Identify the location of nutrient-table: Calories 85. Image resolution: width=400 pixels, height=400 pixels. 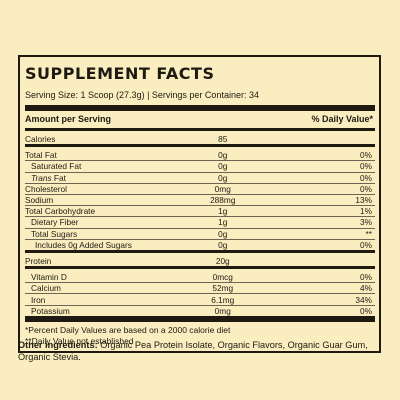
(200, 137).